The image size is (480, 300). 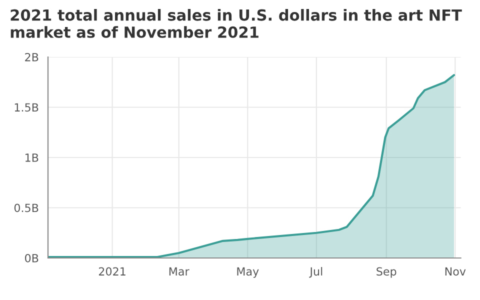 What do you see at coordinates (179, 271) in the screenshot?
I see `x-tick-label: Mar` at bounding box center [179, 271].